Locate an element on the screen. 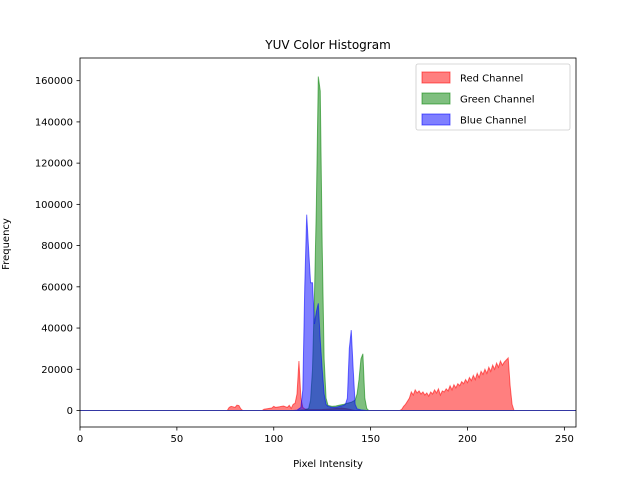  legend: Red Channel Green Channel Blue Channel is located at coordinates (493, 97).